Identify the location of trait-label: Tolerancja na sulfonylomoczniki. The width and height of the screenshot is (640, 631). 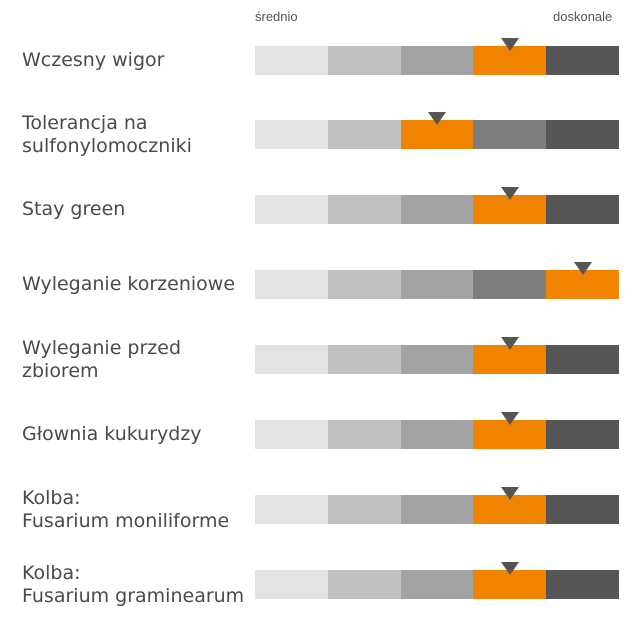
(107, 134).